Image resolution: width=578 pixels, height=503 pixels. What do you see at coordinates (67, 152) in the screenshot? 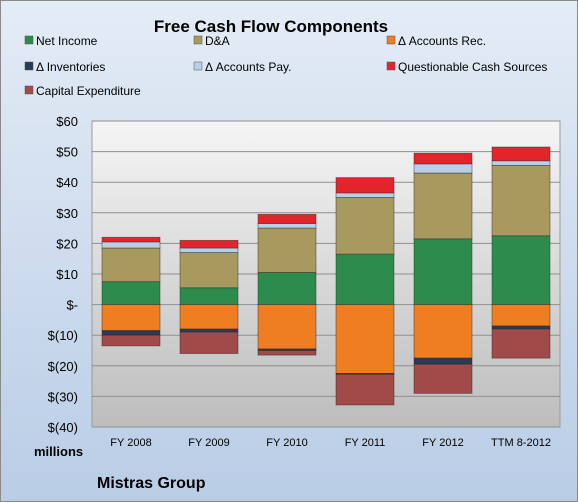
I see `y-tick-label: $50` at bounding box center [67, 152].